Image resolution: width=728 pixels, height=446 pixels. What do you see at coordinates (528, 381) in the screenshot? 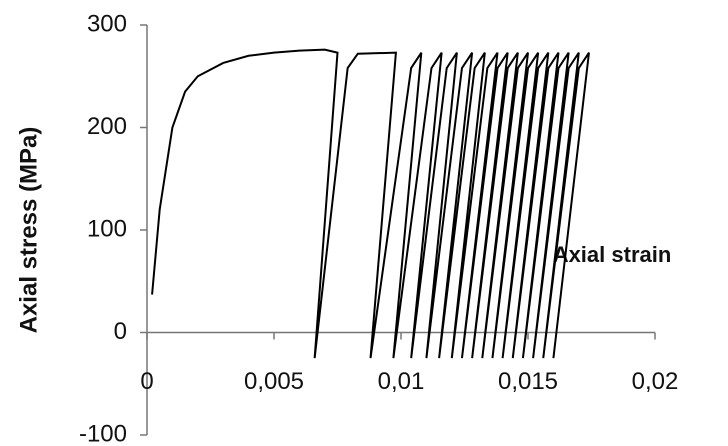
I see `x-tick-label: 0,015` at bounding box center [528, 381].